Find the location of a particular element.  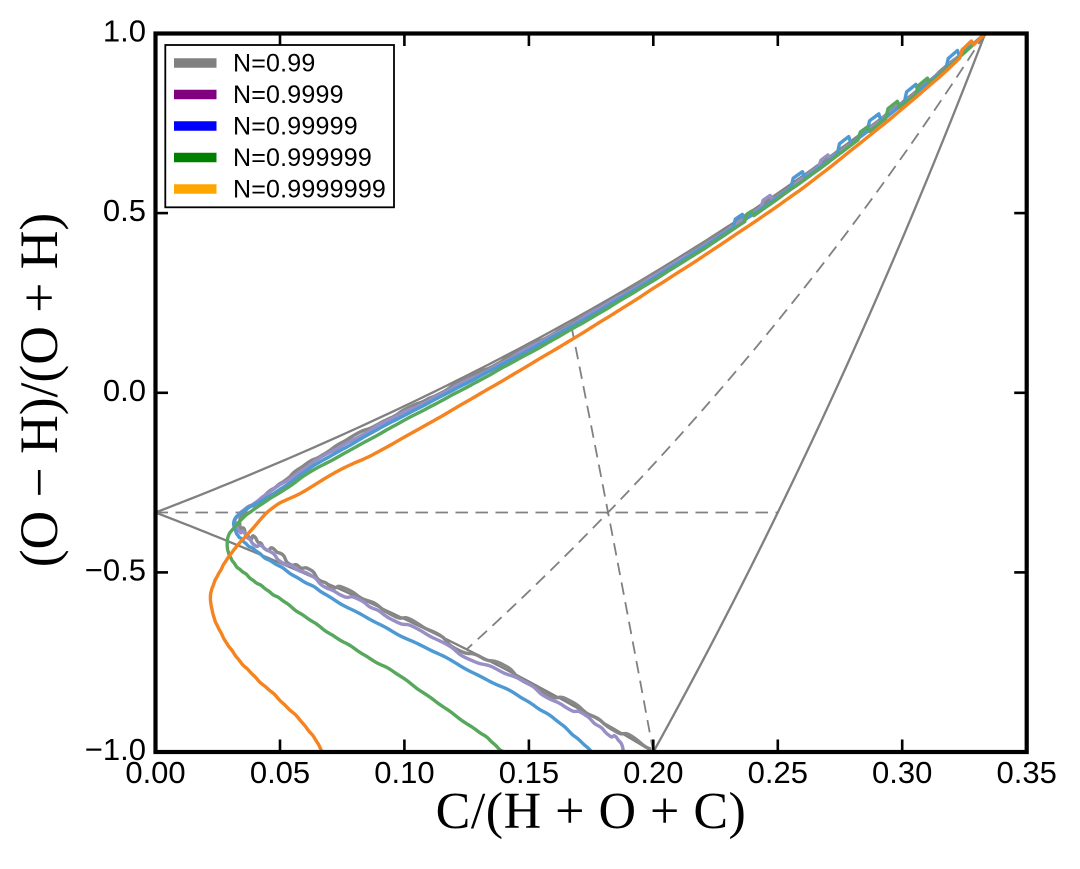

svg-text: N=0.9999 is located at coordinates (288, 95).